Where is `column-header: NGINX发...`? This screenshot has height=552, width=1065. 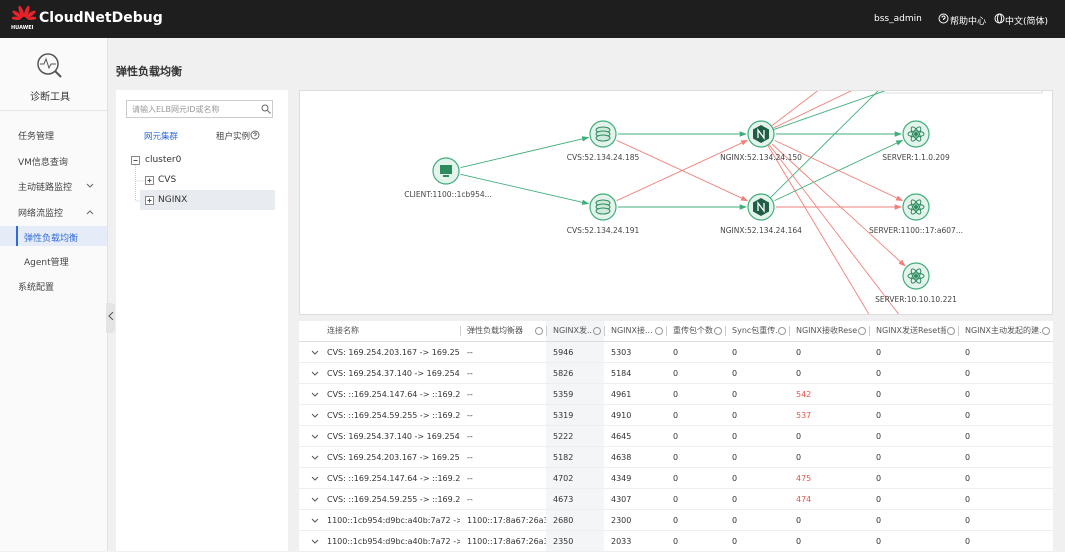 column-header: NGINX发... is located at coordinates (572, 330).